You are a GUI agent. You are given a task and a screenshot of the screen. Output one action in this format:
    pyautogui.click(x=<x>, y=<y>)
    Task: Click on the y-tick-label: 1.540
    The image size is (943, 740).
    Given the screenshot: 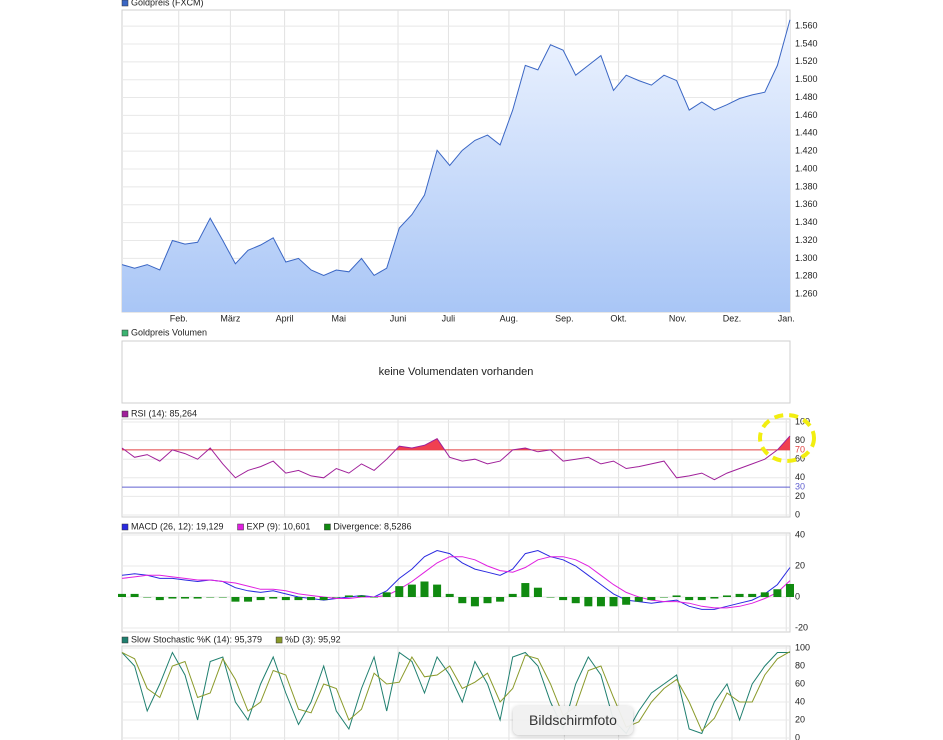 What is the action you would take?
    pyautogui.click(x=806, y=43)
    